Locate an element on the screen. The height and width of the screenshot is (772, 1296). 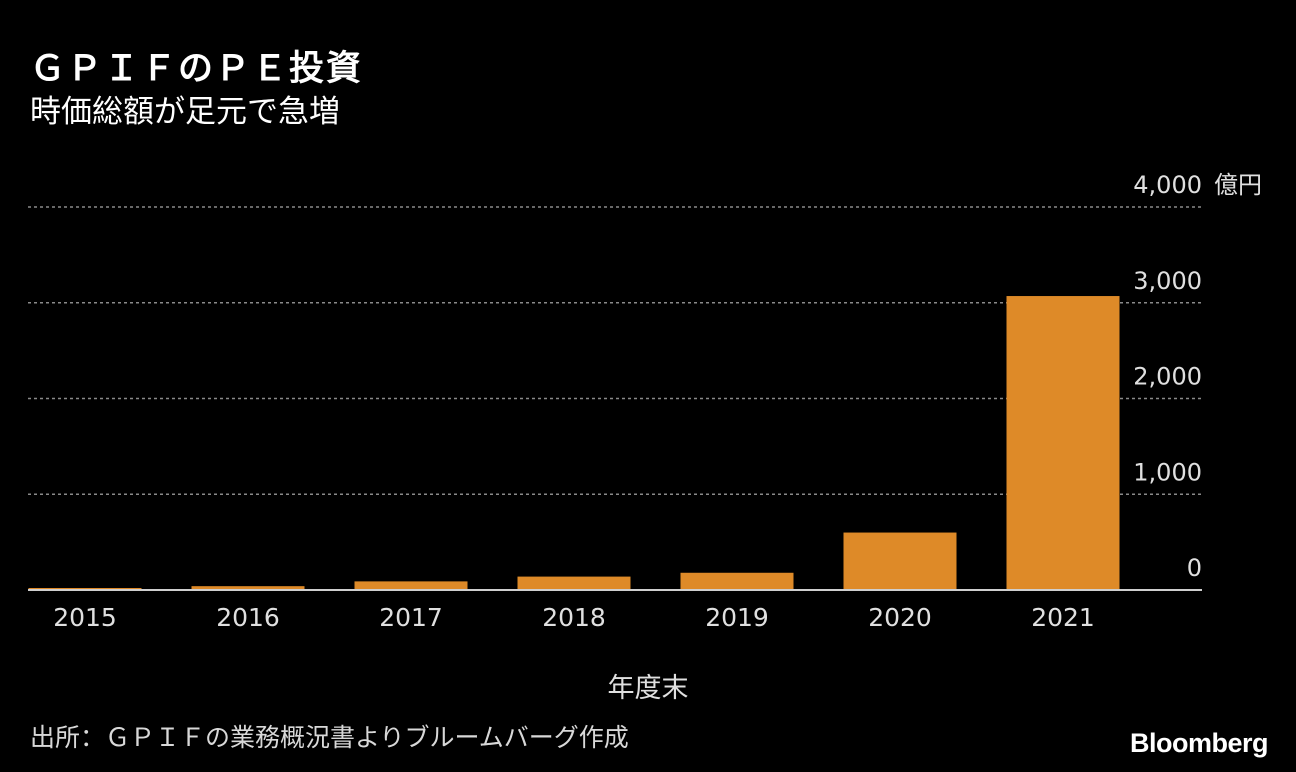
y-tick-label: 0 is located at coordinates (1194, 568).